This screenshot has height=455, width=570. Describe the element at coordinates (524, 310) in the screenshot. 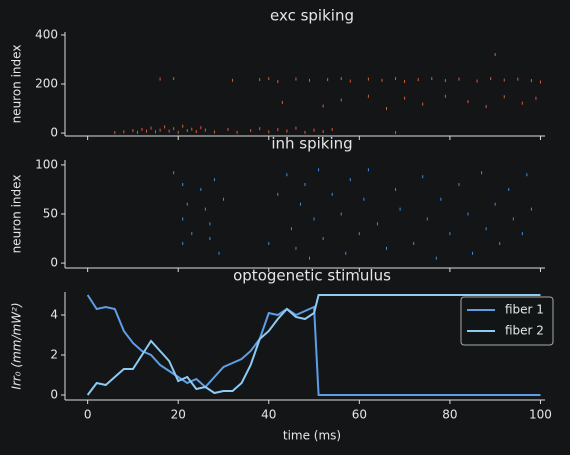

I see `legend-label: fiber 1` at that location.